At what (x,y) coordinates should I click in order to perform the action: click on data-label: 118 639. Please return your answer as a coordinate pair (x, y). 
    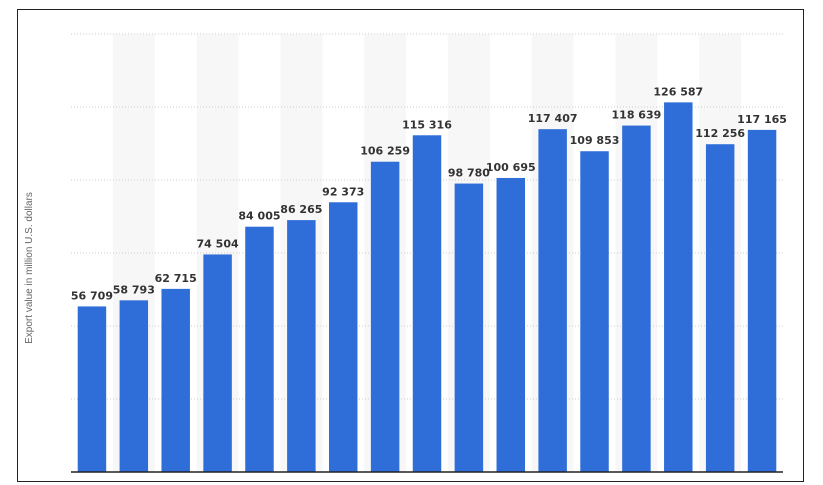
    Looking at the image, I should click on (637, 115).